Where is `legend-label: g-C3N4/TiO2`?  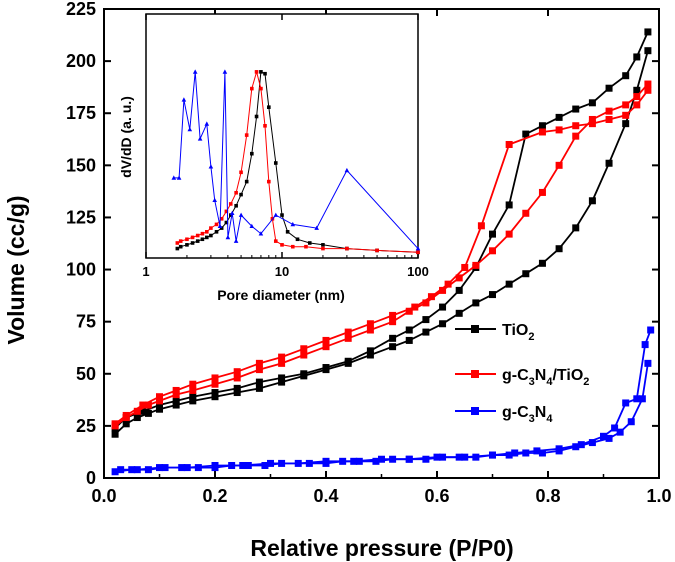 legend-label: g-C3N4/TiO2 is located at coordinates (545, 377).